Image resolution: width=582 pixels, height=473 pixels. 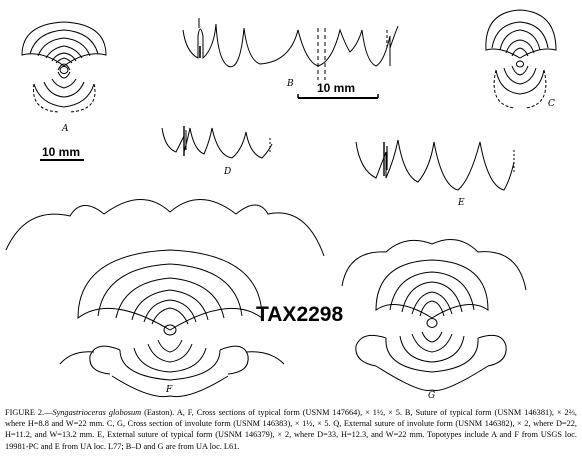 What do you see at coordinates (290, 49) in the screenshot?
I see `panel-b-suture` at bounding box center [290, 49].